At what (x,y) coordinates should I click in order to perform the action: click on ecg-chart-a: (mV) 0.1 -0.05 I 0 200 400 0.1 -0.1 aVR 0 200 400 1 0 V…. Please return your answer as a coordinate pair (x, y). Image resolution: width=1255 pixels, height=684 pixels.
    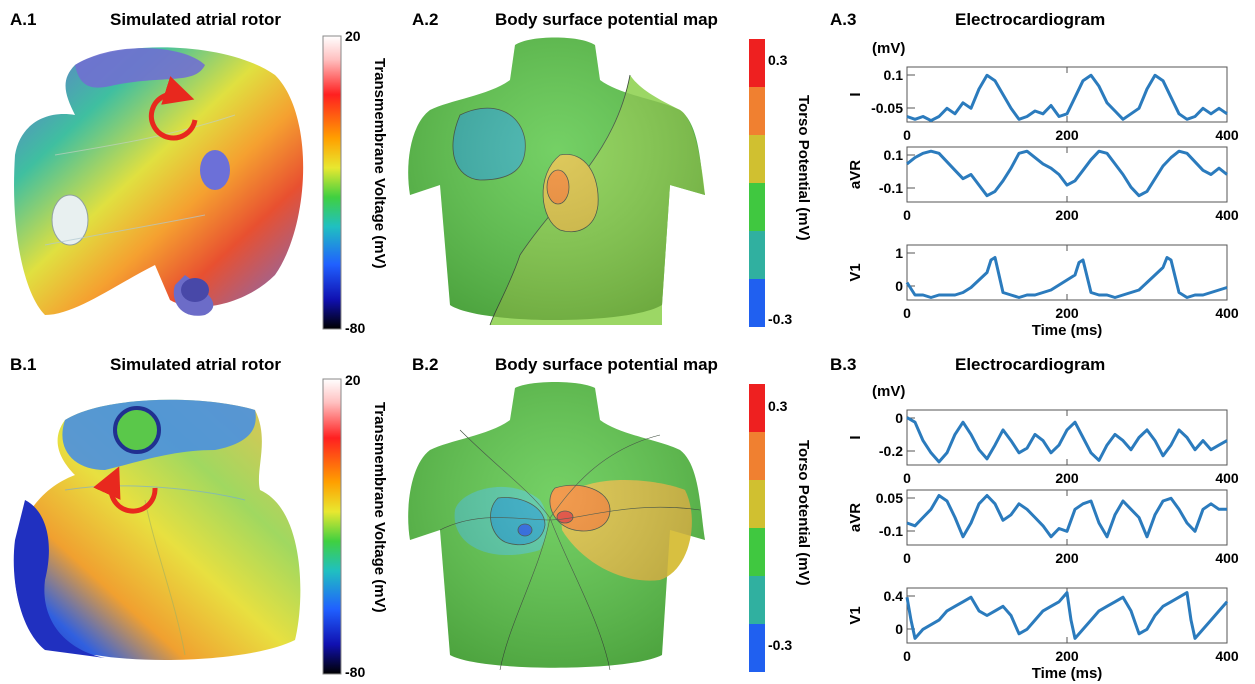
    Looking at the image, I should click on (1043, 189).